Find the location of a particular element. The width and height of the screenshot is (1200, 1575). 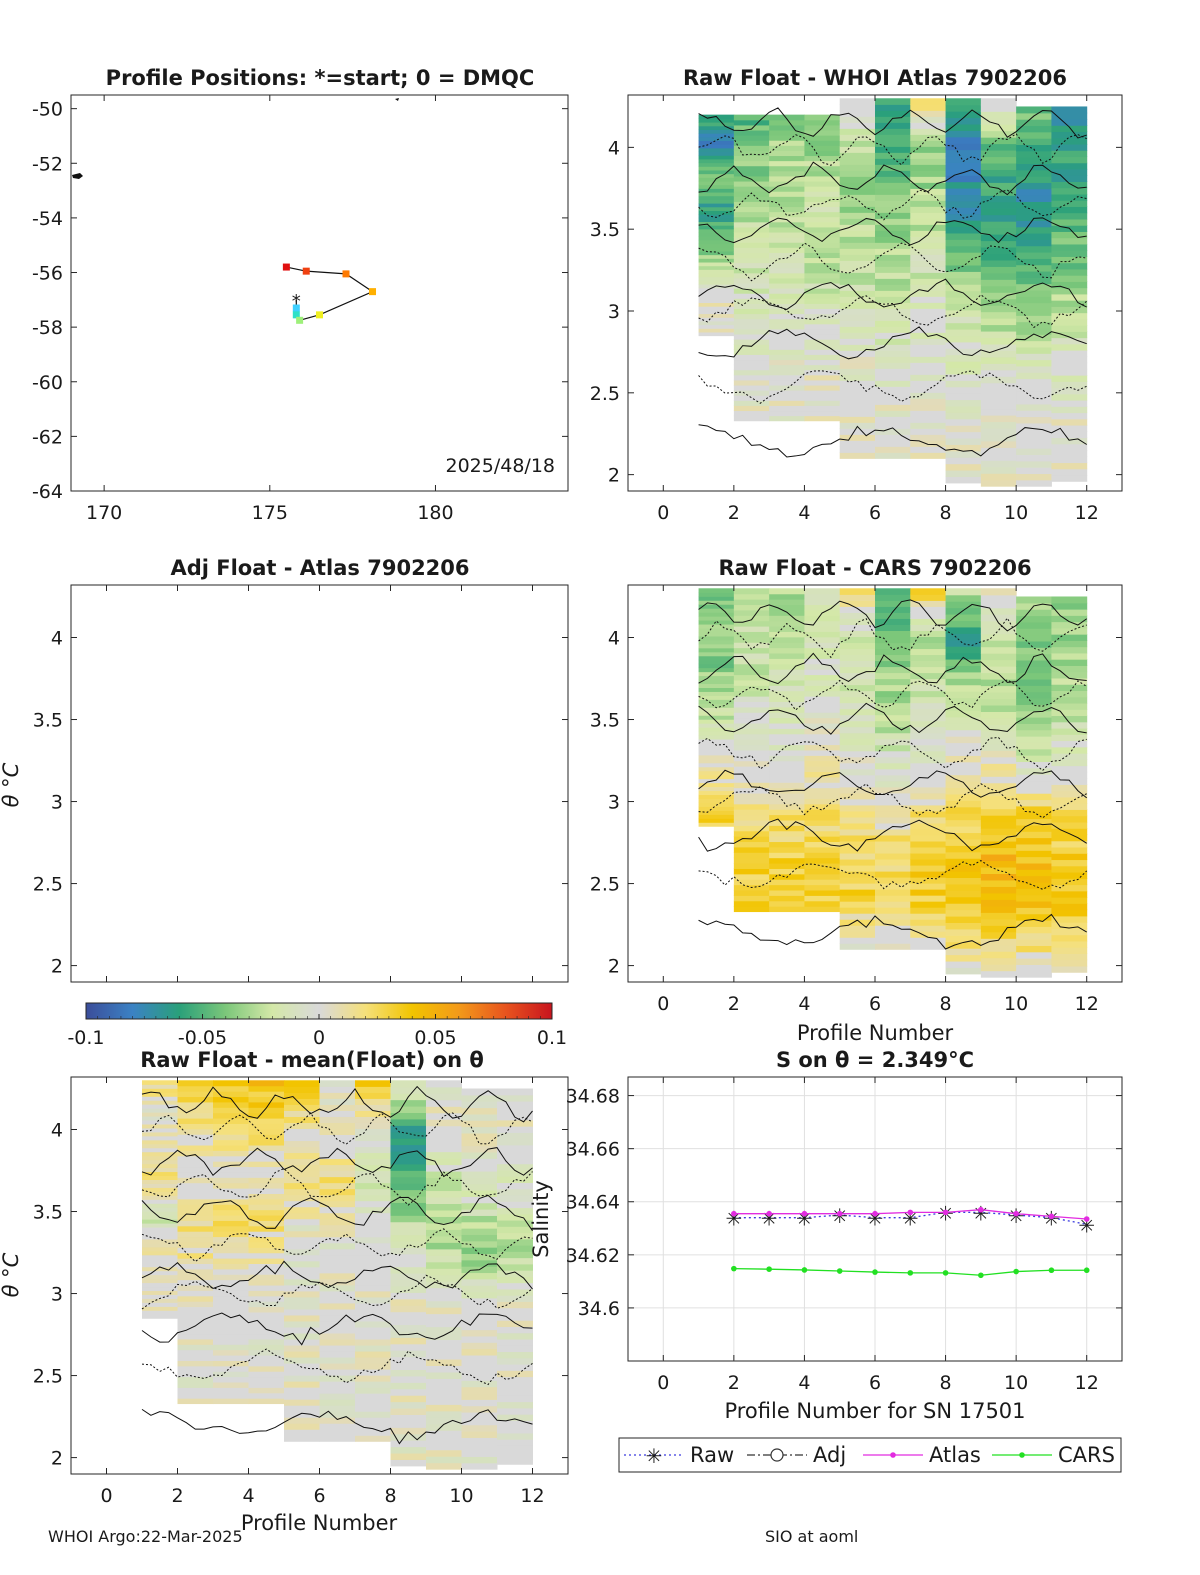

series-line-raw is located at coordinates (910, 1218).